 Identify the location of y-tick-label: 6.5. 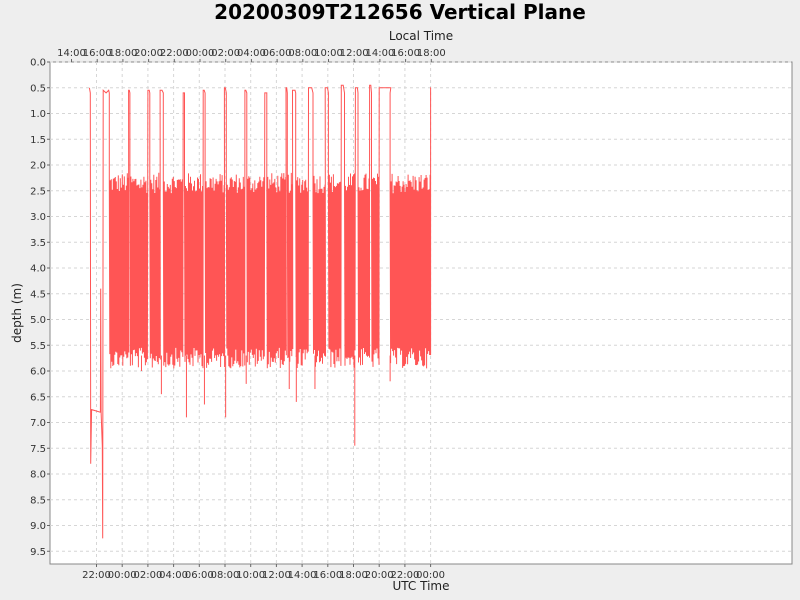
(38, 397).